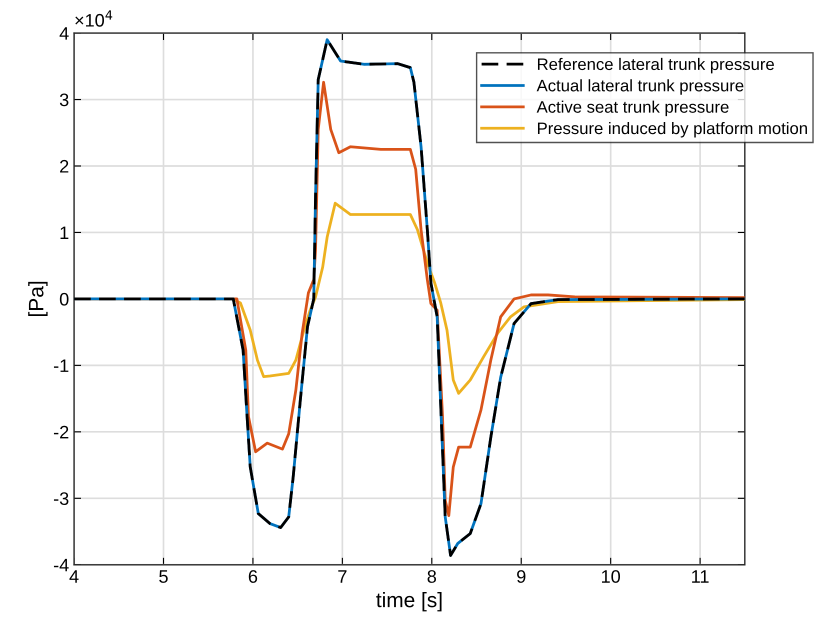  I want to click on legend-label: Actual lateral trunk pressure, so click(640, 87).